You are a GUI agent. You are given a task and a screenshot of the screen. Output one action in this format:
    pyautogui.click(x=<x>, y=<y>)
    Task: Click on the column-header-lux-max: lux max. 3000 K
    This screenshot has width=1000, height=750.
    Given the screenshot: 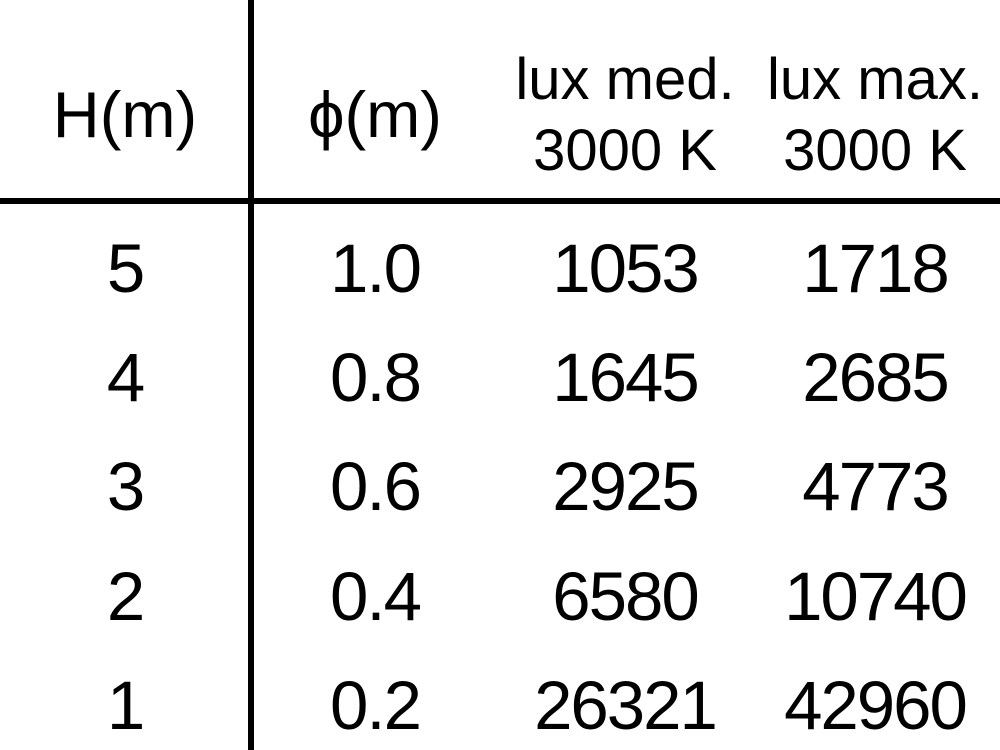 What is the action you would take?
    pyautogui.click(x=875, y=99)
    